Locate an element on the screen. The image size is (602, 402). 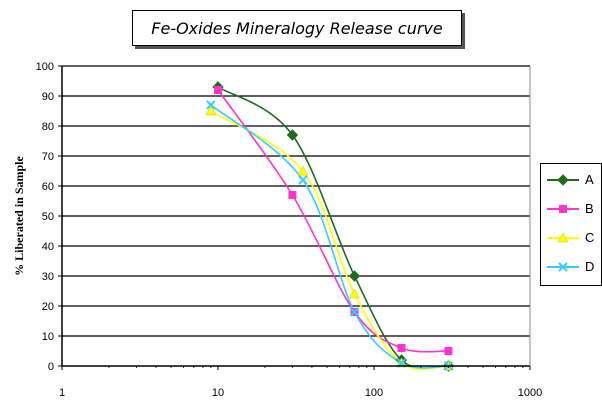
y-tick-label: 100 is located at coordinates (45, 67).